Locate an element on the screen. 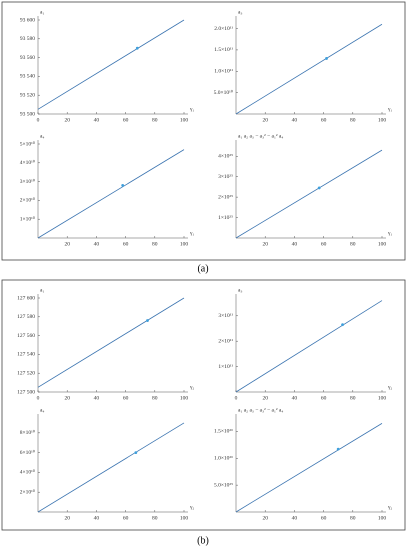 This screenshot has width=407, height=555. y-tick-label: 4×10²⁵ is located at coordinates (225, 157).